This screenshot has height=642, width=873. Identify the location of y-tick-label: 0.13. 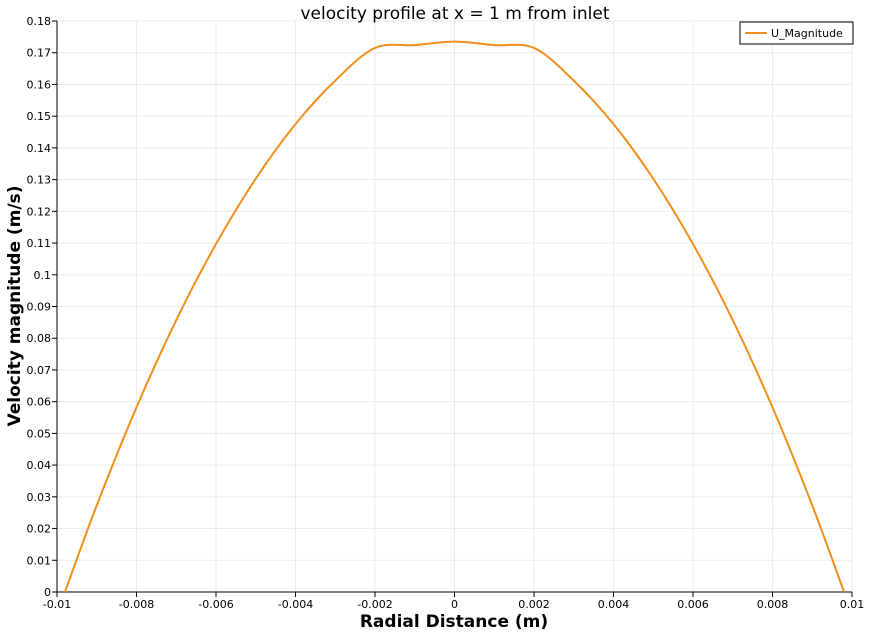
(39, 180).